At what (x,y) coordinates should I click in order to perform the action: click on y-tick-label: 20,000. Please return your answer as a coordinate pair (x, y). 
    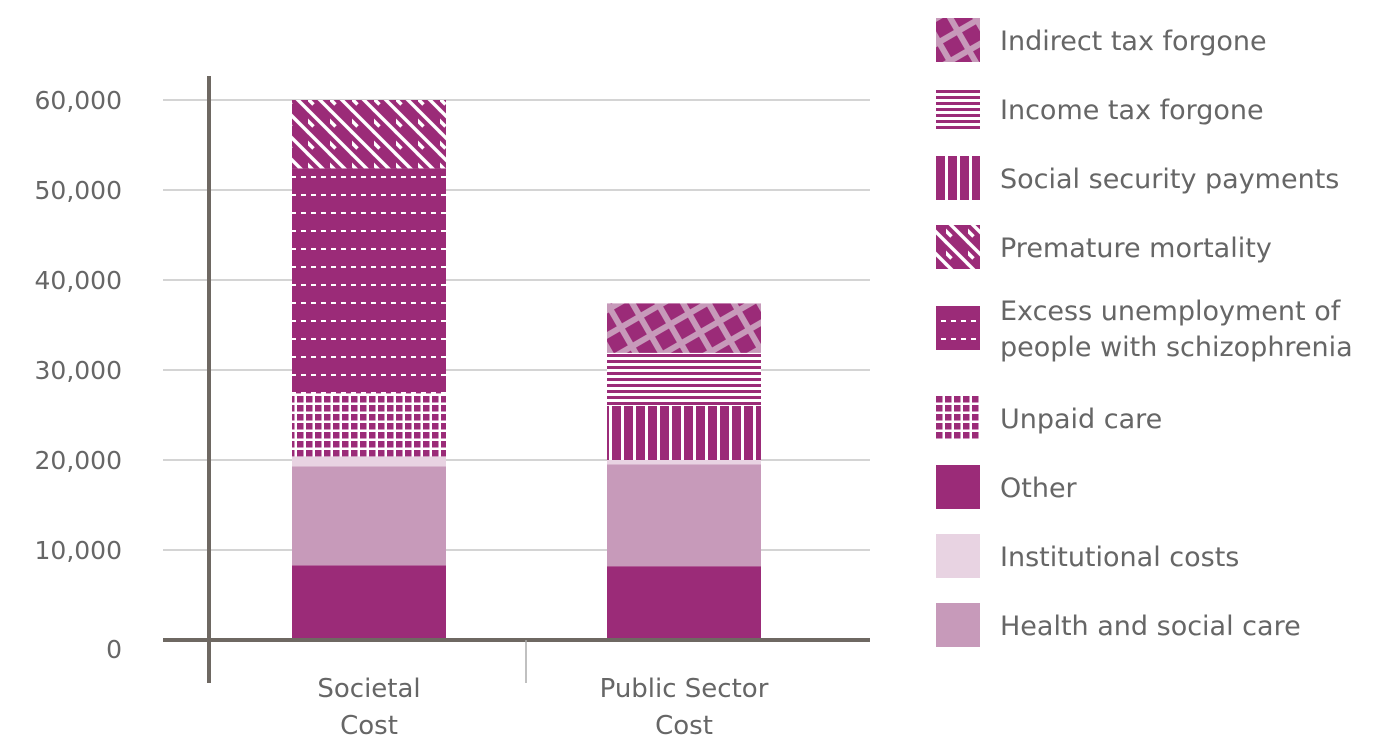
    Looking at the image, I should click on (78, 460).